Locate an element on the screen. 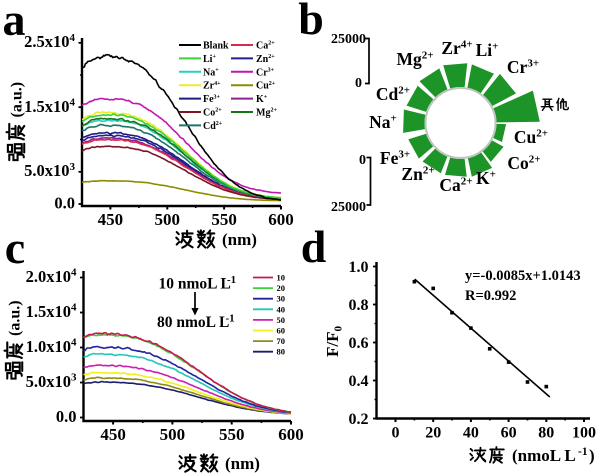 The width and height of the screenshot is (600, 475). svg-text: 30 is located at coordinates (281, 299).